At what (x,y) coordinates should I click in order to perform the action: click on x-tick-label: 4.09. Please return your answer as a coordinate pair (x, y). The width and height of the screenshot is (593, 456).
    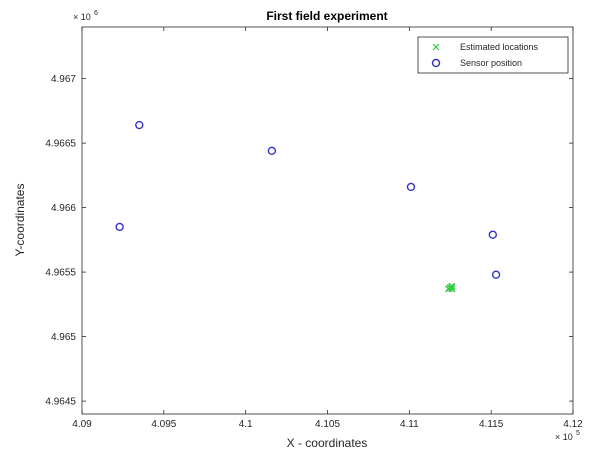
    Looking at the image, I should click on (82, 424).